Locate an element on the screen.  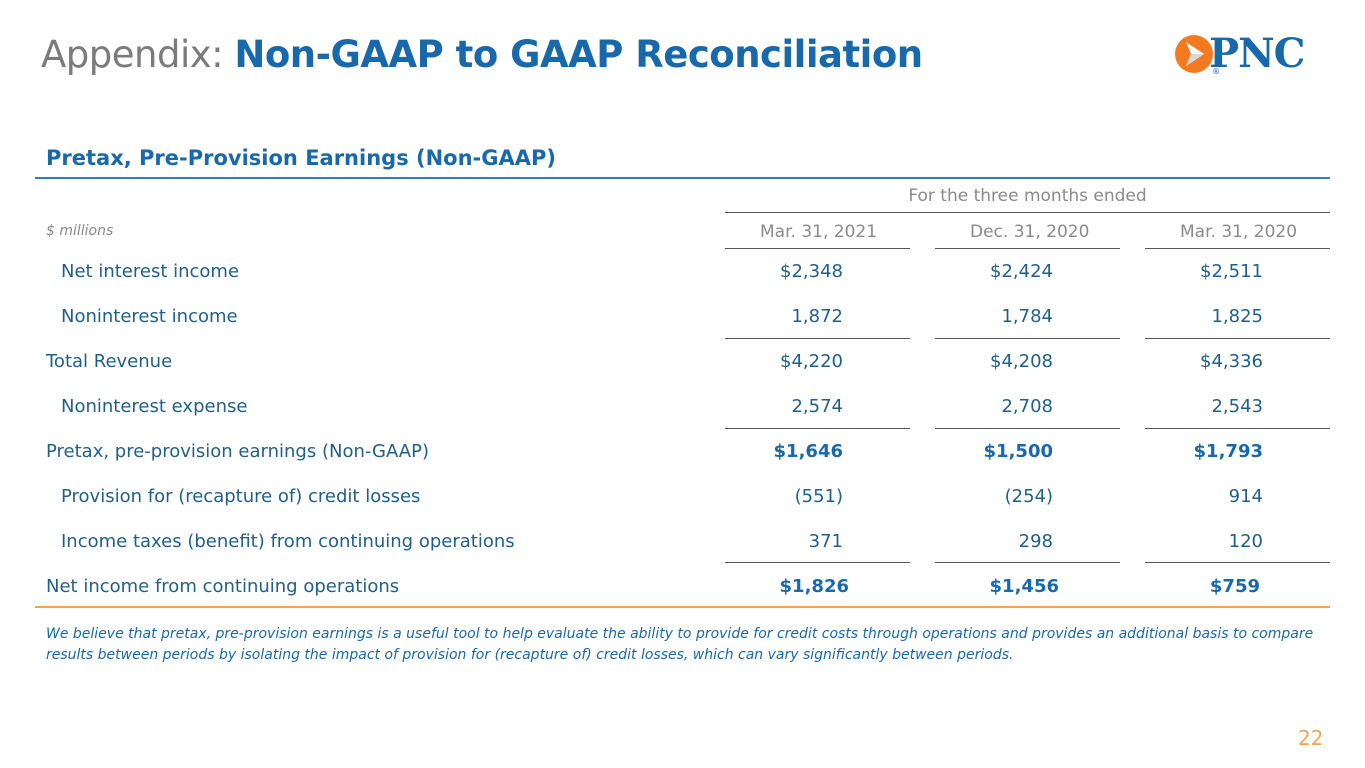
row-label: Net interest income is located at coordinates (150, 271).